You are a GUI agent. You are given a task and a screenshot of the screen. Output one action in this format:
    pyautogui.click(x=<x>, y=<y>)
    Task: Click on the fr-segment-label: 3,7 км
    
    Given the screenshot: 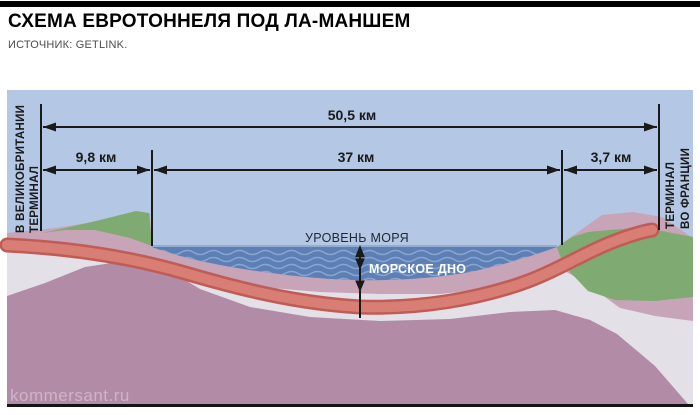 What is the action you would take?
    pyautogui.click(x=611, y=157)
    